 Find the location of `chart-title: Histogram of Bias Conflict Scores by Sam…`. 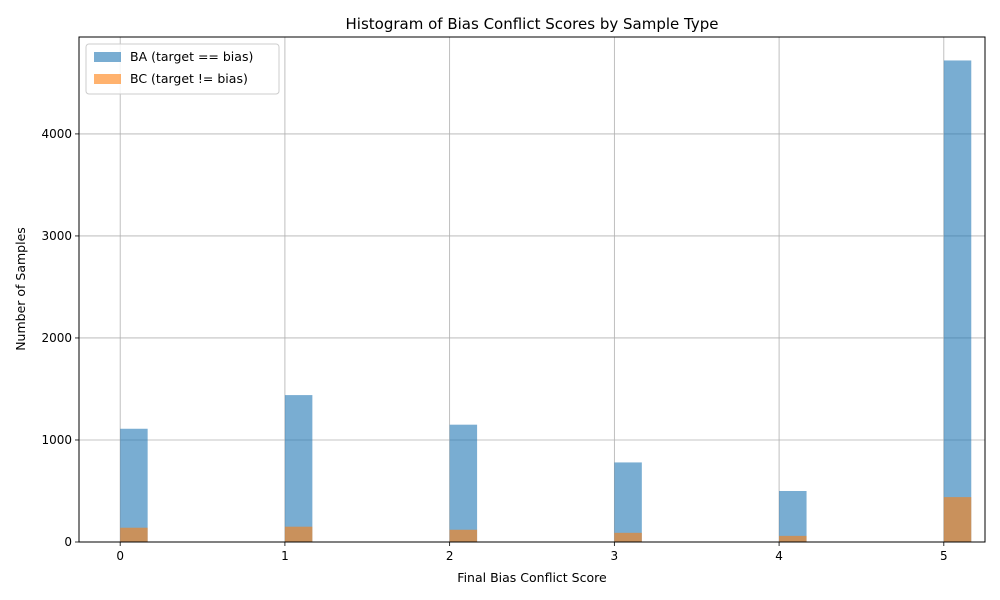

chart-title: Histogram of Bias Conflict Scores by Sam… is located at coordinates (532, 24).